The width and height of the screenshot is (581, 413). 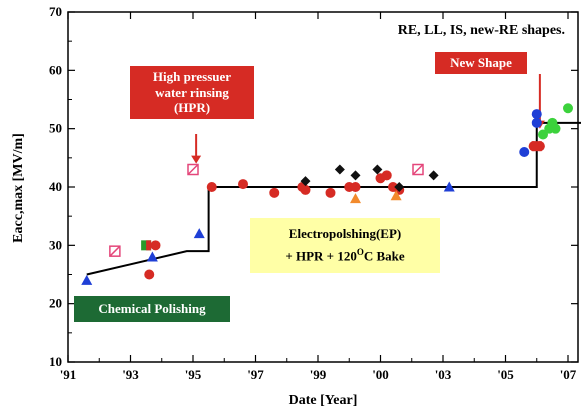 What do you see at coordinates (55, 11) in the screenshot?
I see `y-tick-label: 70` at bounding box center [55, 11].